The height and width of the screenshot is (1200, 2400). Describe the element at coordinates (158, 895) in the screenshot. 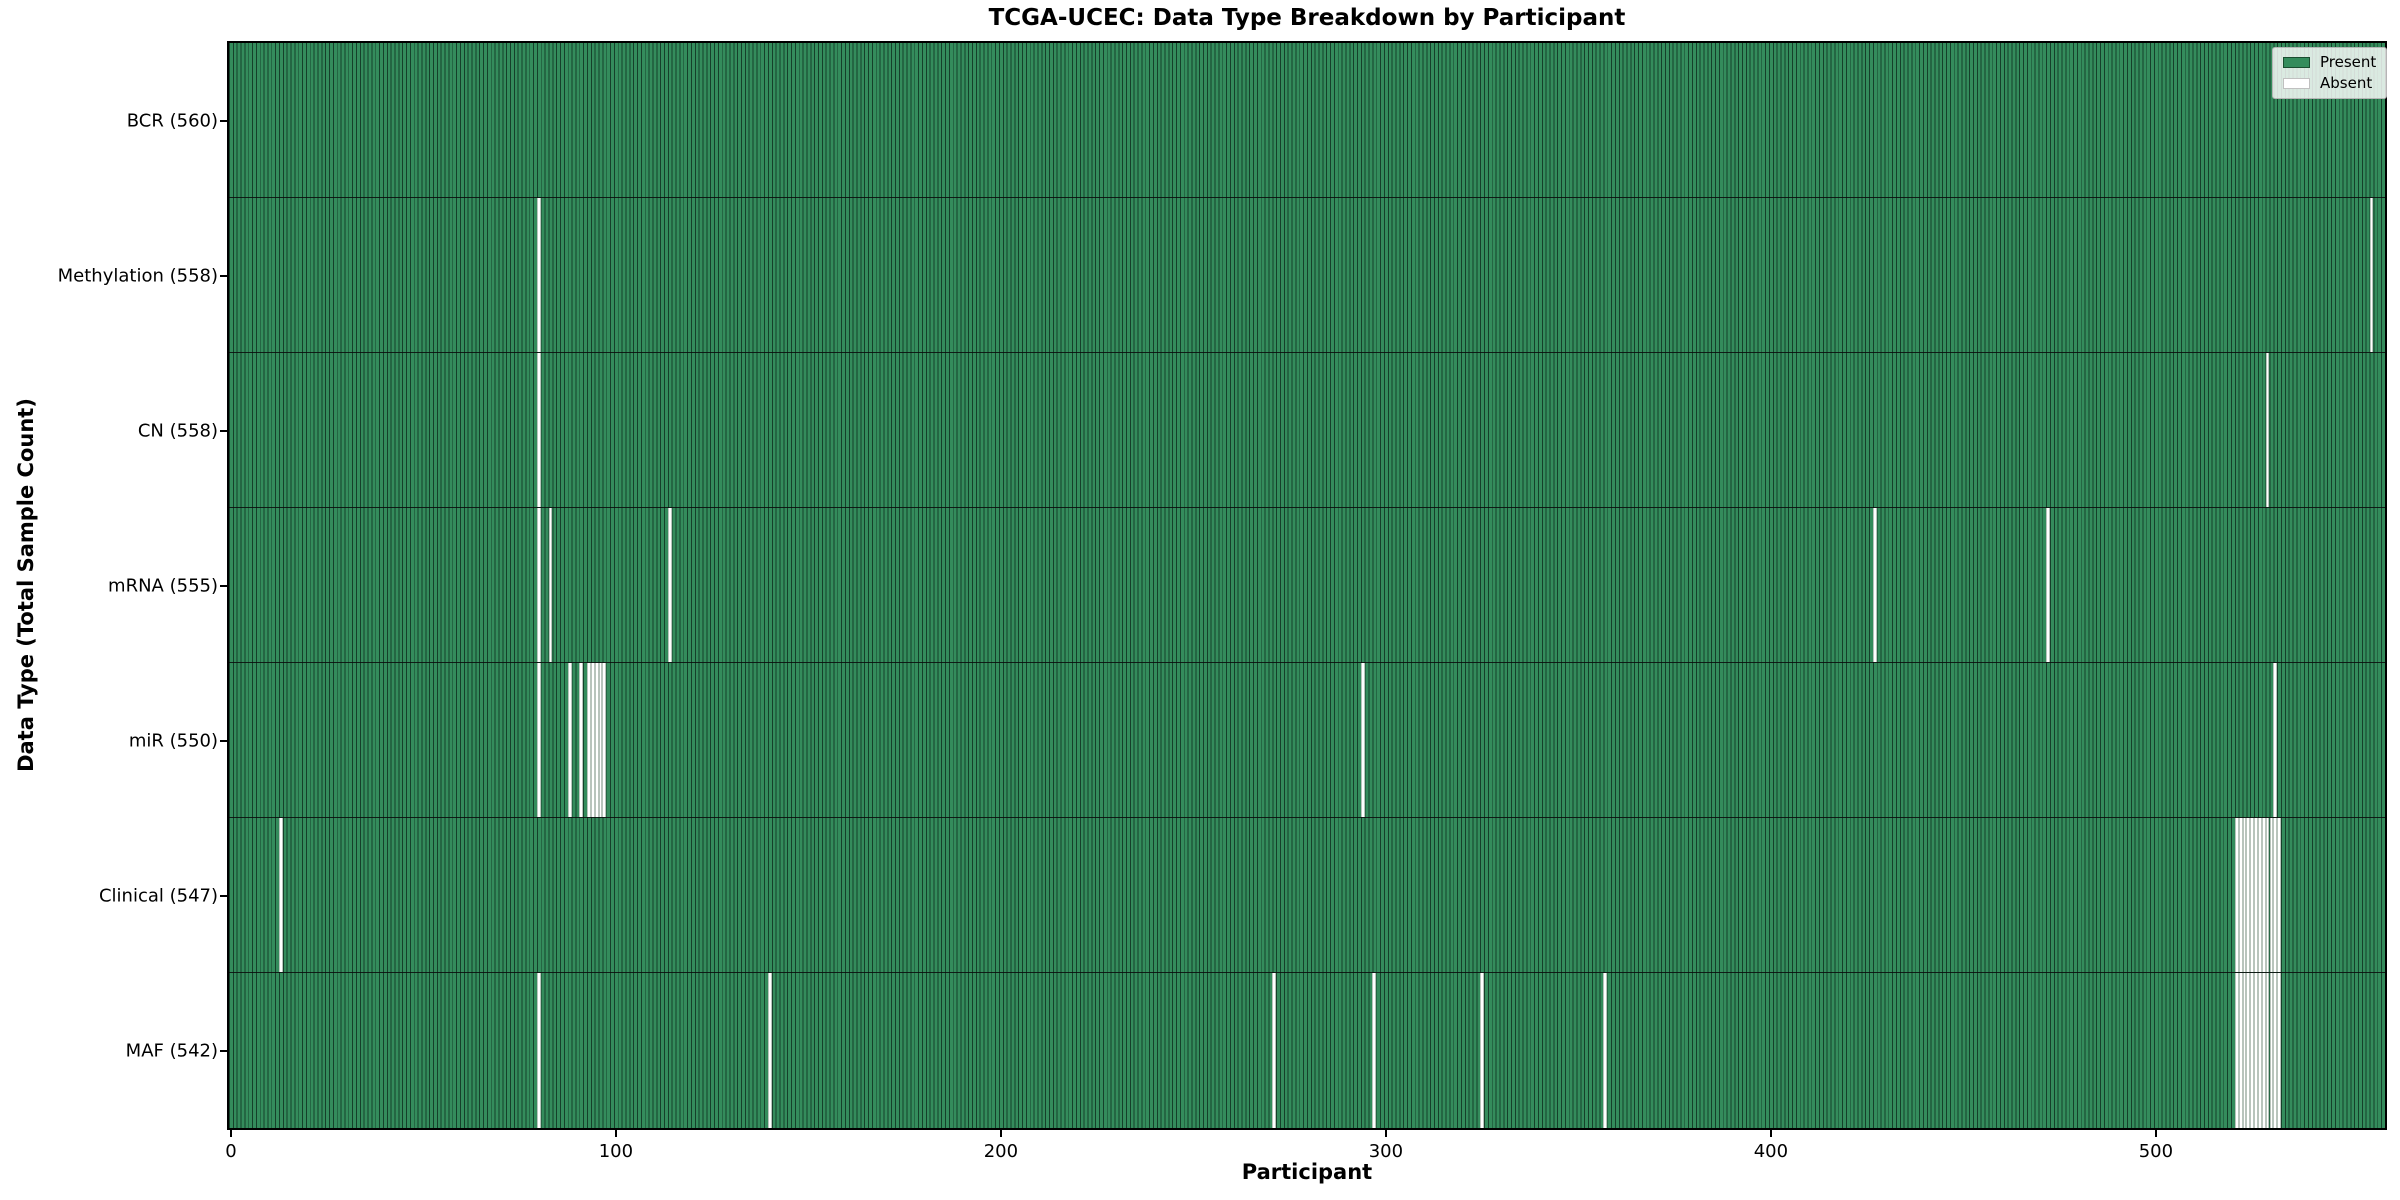

I see `ytick-label: Clinical (547)` at that location.